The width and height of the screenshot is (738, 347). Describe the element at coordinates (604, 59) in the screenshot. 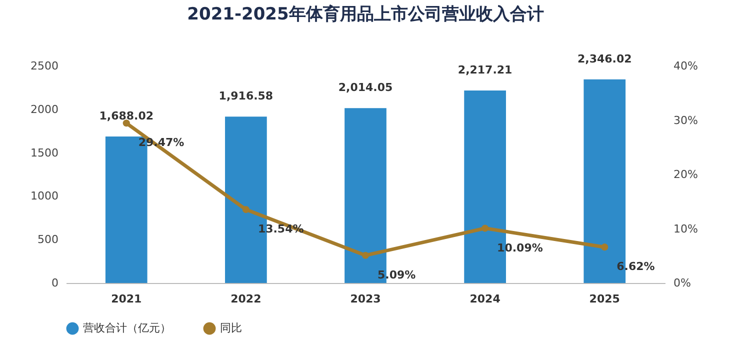

I see `data-label: 2,346.02` at that location.